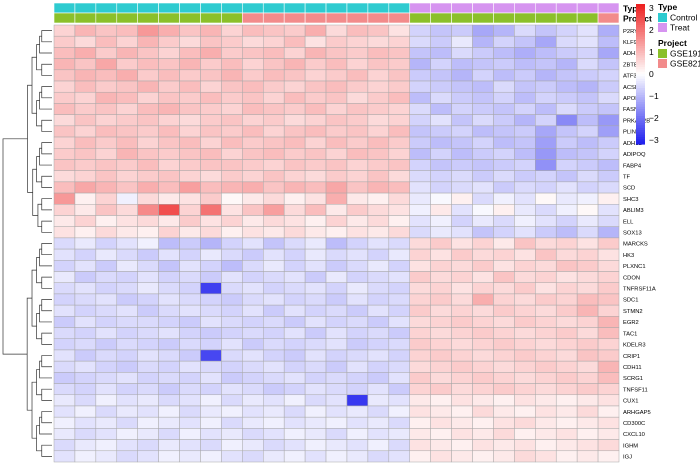 The height and width of the screenshot is (474, 700). Describe the element at coordinates (662, 53) in the screenshot. I see `legend-swatch` at that location.